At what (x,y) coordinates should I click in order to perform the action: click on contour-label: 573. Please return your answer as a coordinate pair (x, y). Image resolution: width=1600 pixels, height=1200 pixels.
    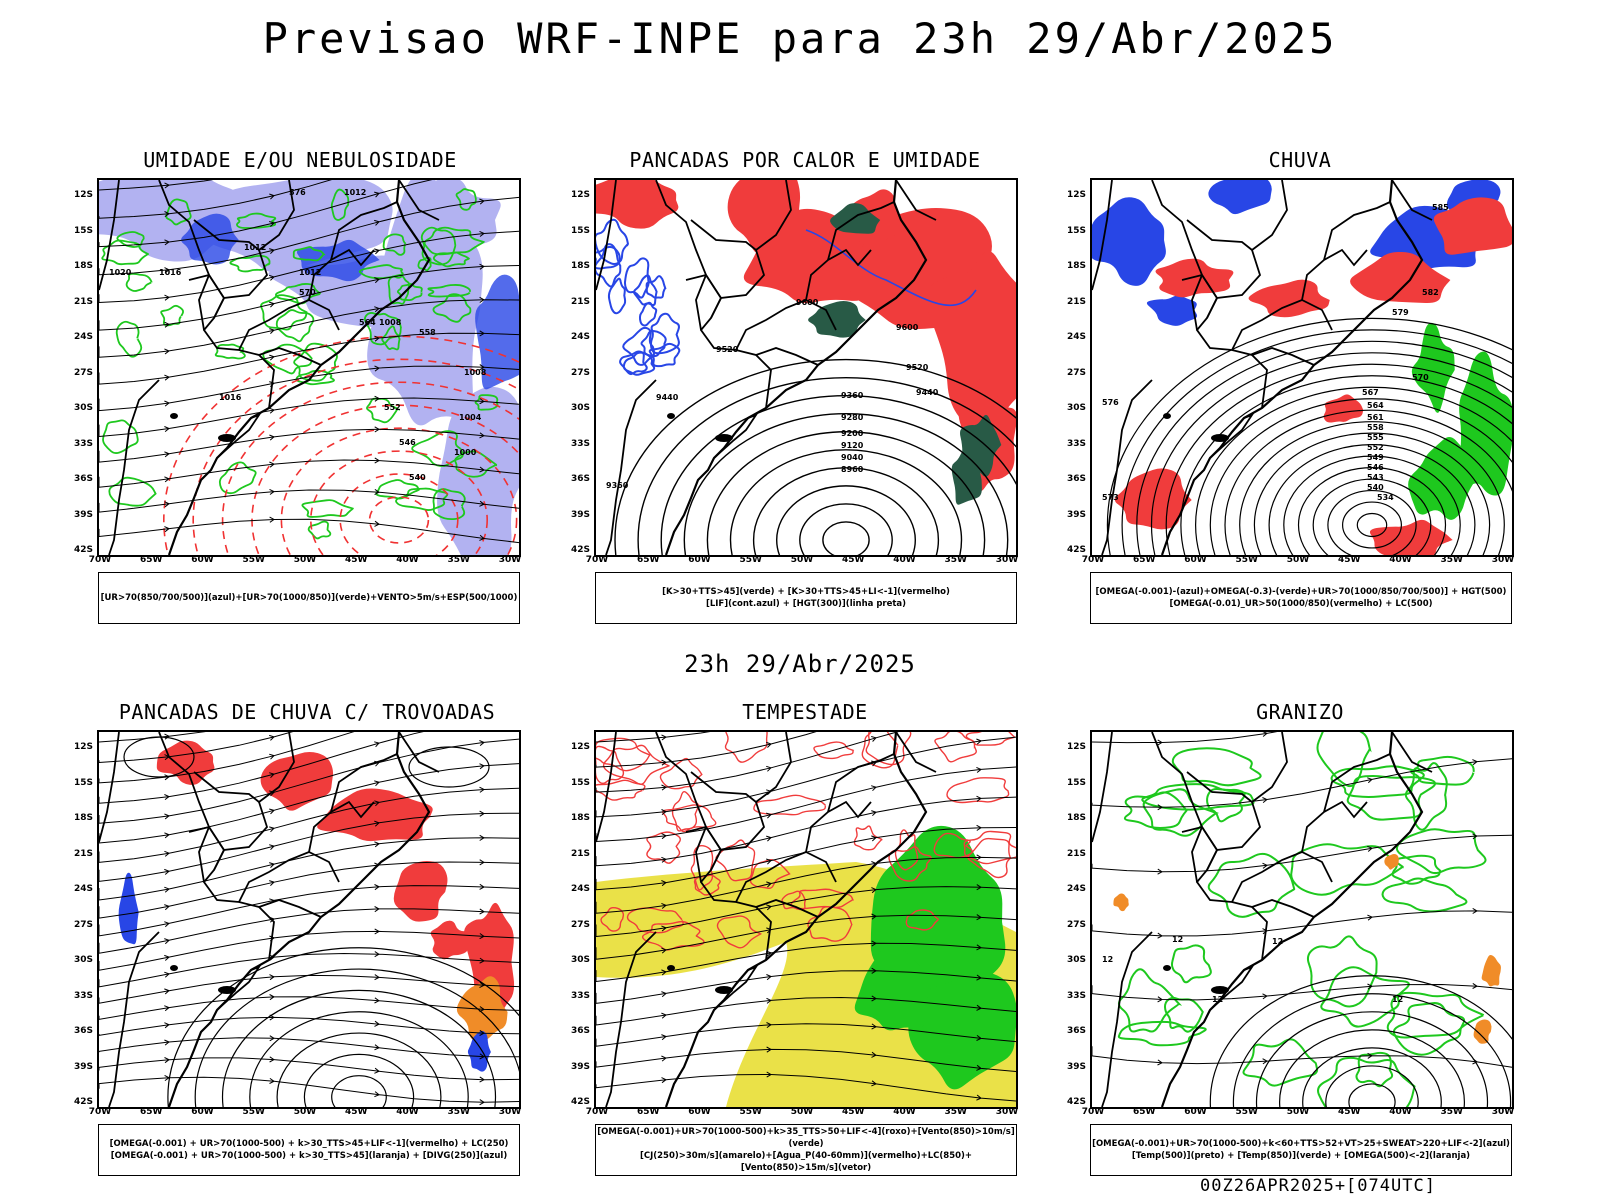
    Looking at the image, I should click on (1110, 497).